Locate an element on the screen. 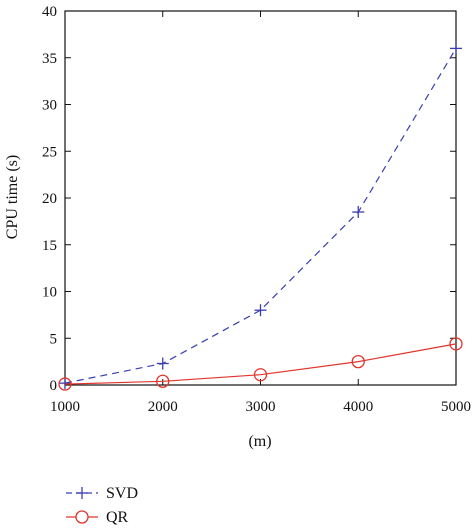  y-tick-label: 35 is located at coordinates (49, 59).